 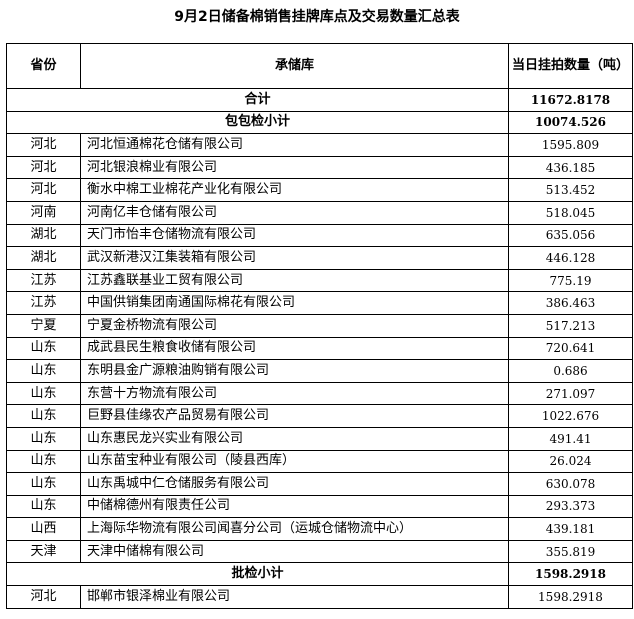 I want to click on province-cell: 山西, so click(x=43, y=529).